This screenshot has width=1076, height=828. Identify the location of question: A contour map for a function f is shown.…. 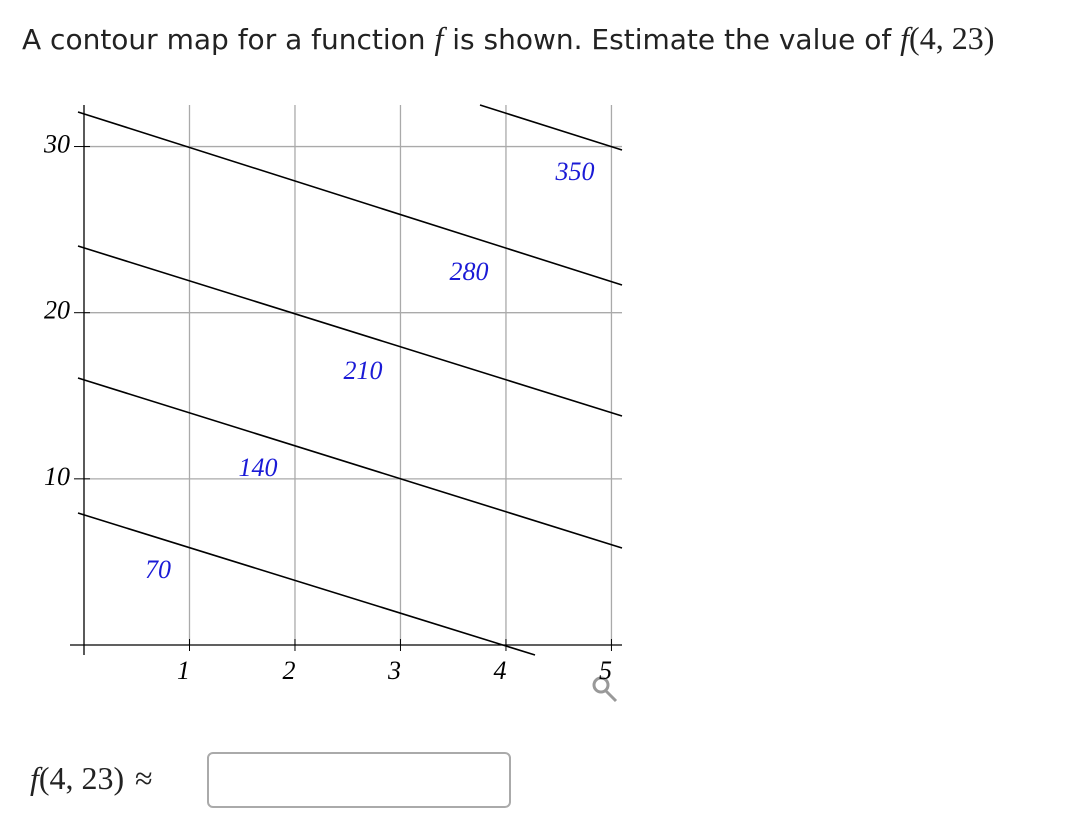
(508, 38).